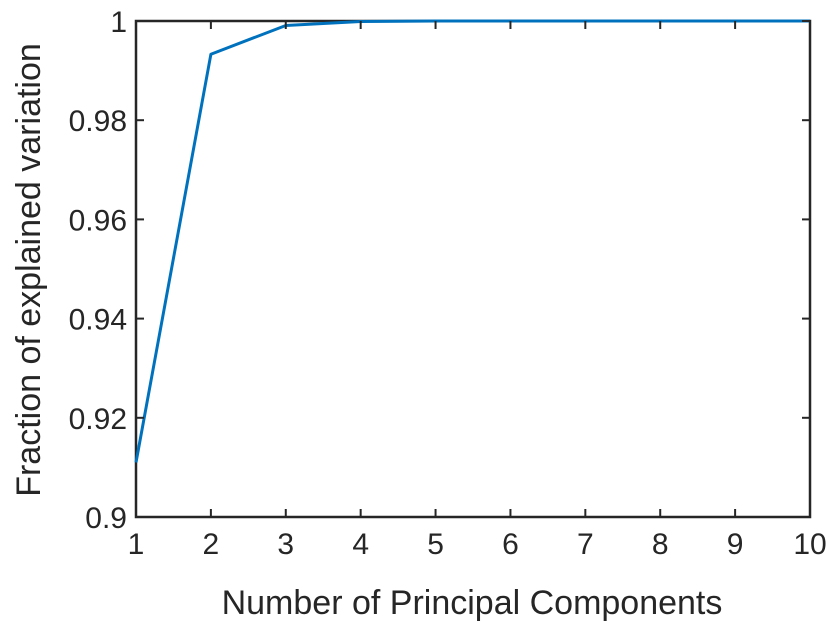  I want to click on y-tick-label: 0.9, so click(106, 518).